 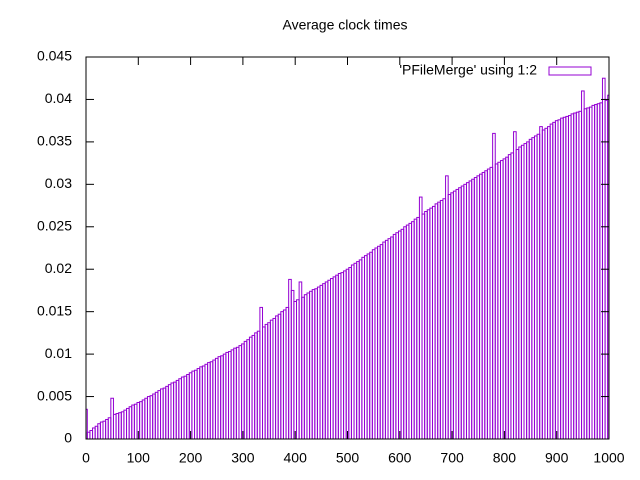 What do you see at coordinates (505, 458) in the screenshot?
I see `x-tick-label: 800` at bounding box center [505, 458].